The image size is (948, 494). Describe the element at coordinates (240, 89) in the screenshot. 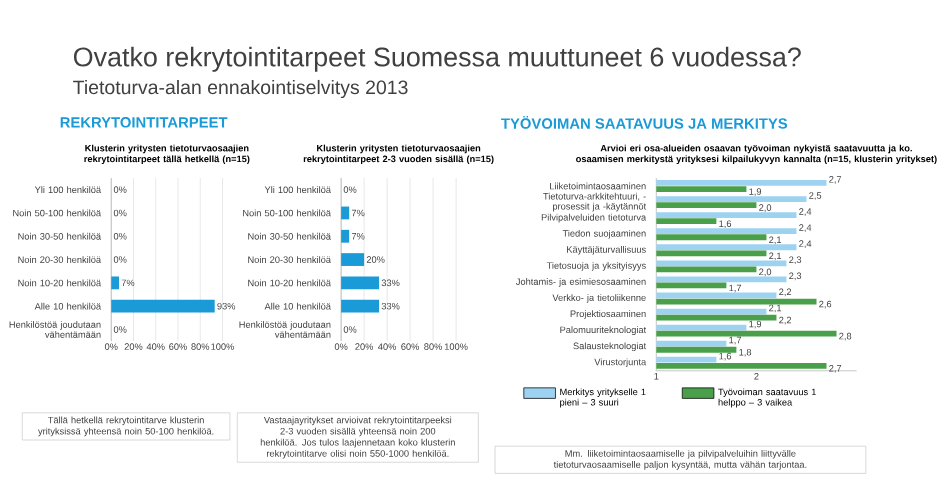

I see `text: Tietoturva-alan ennakointiselvitys 2013` at that location.